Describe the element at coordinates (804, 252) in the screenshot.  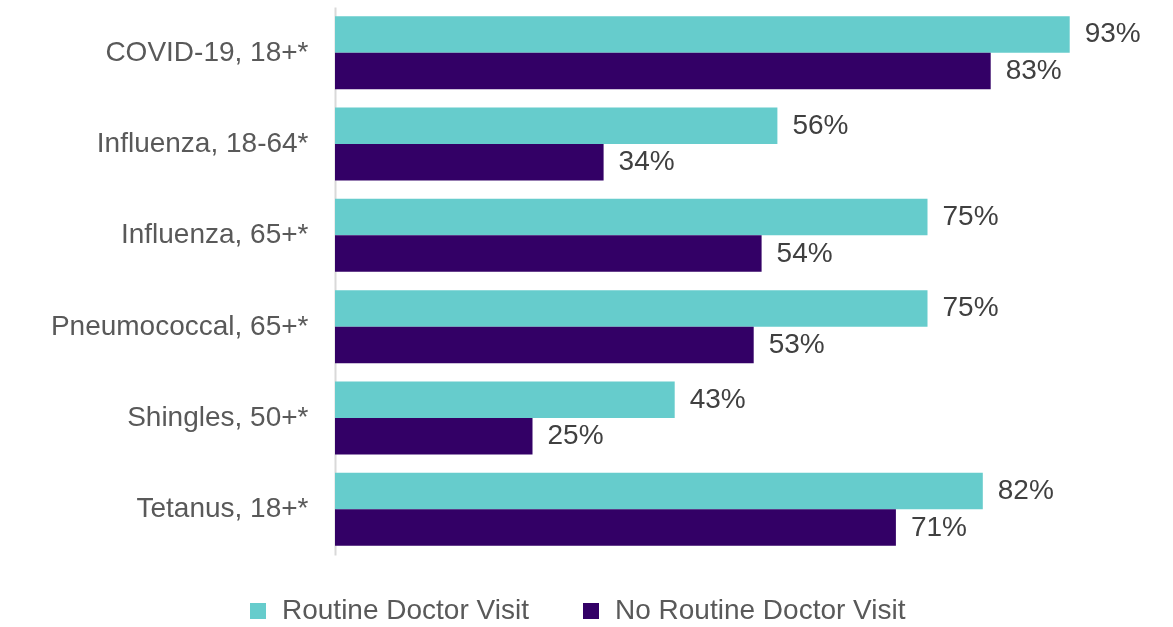
I see `data-label: 54%` at that location.